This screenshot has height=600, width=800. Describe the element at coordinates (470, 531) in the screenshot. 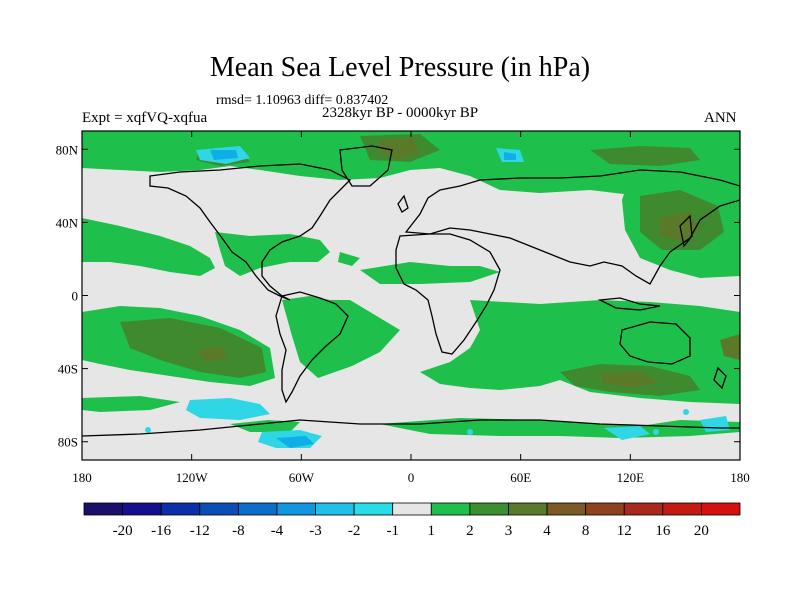

I see `colorbar-label: 2` at that location.